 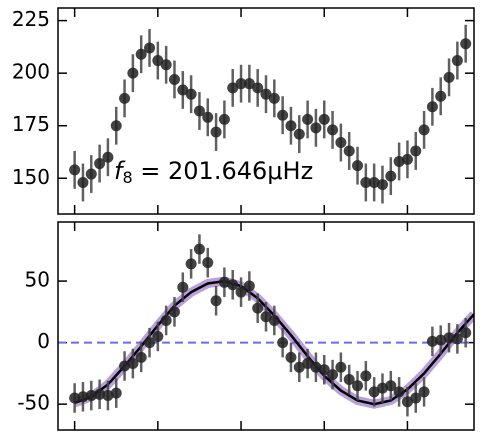 What do you see at coordinates (31, 19) in the screenshot?
I see `y-tick-label: 225` at bounding box center [31, 19].